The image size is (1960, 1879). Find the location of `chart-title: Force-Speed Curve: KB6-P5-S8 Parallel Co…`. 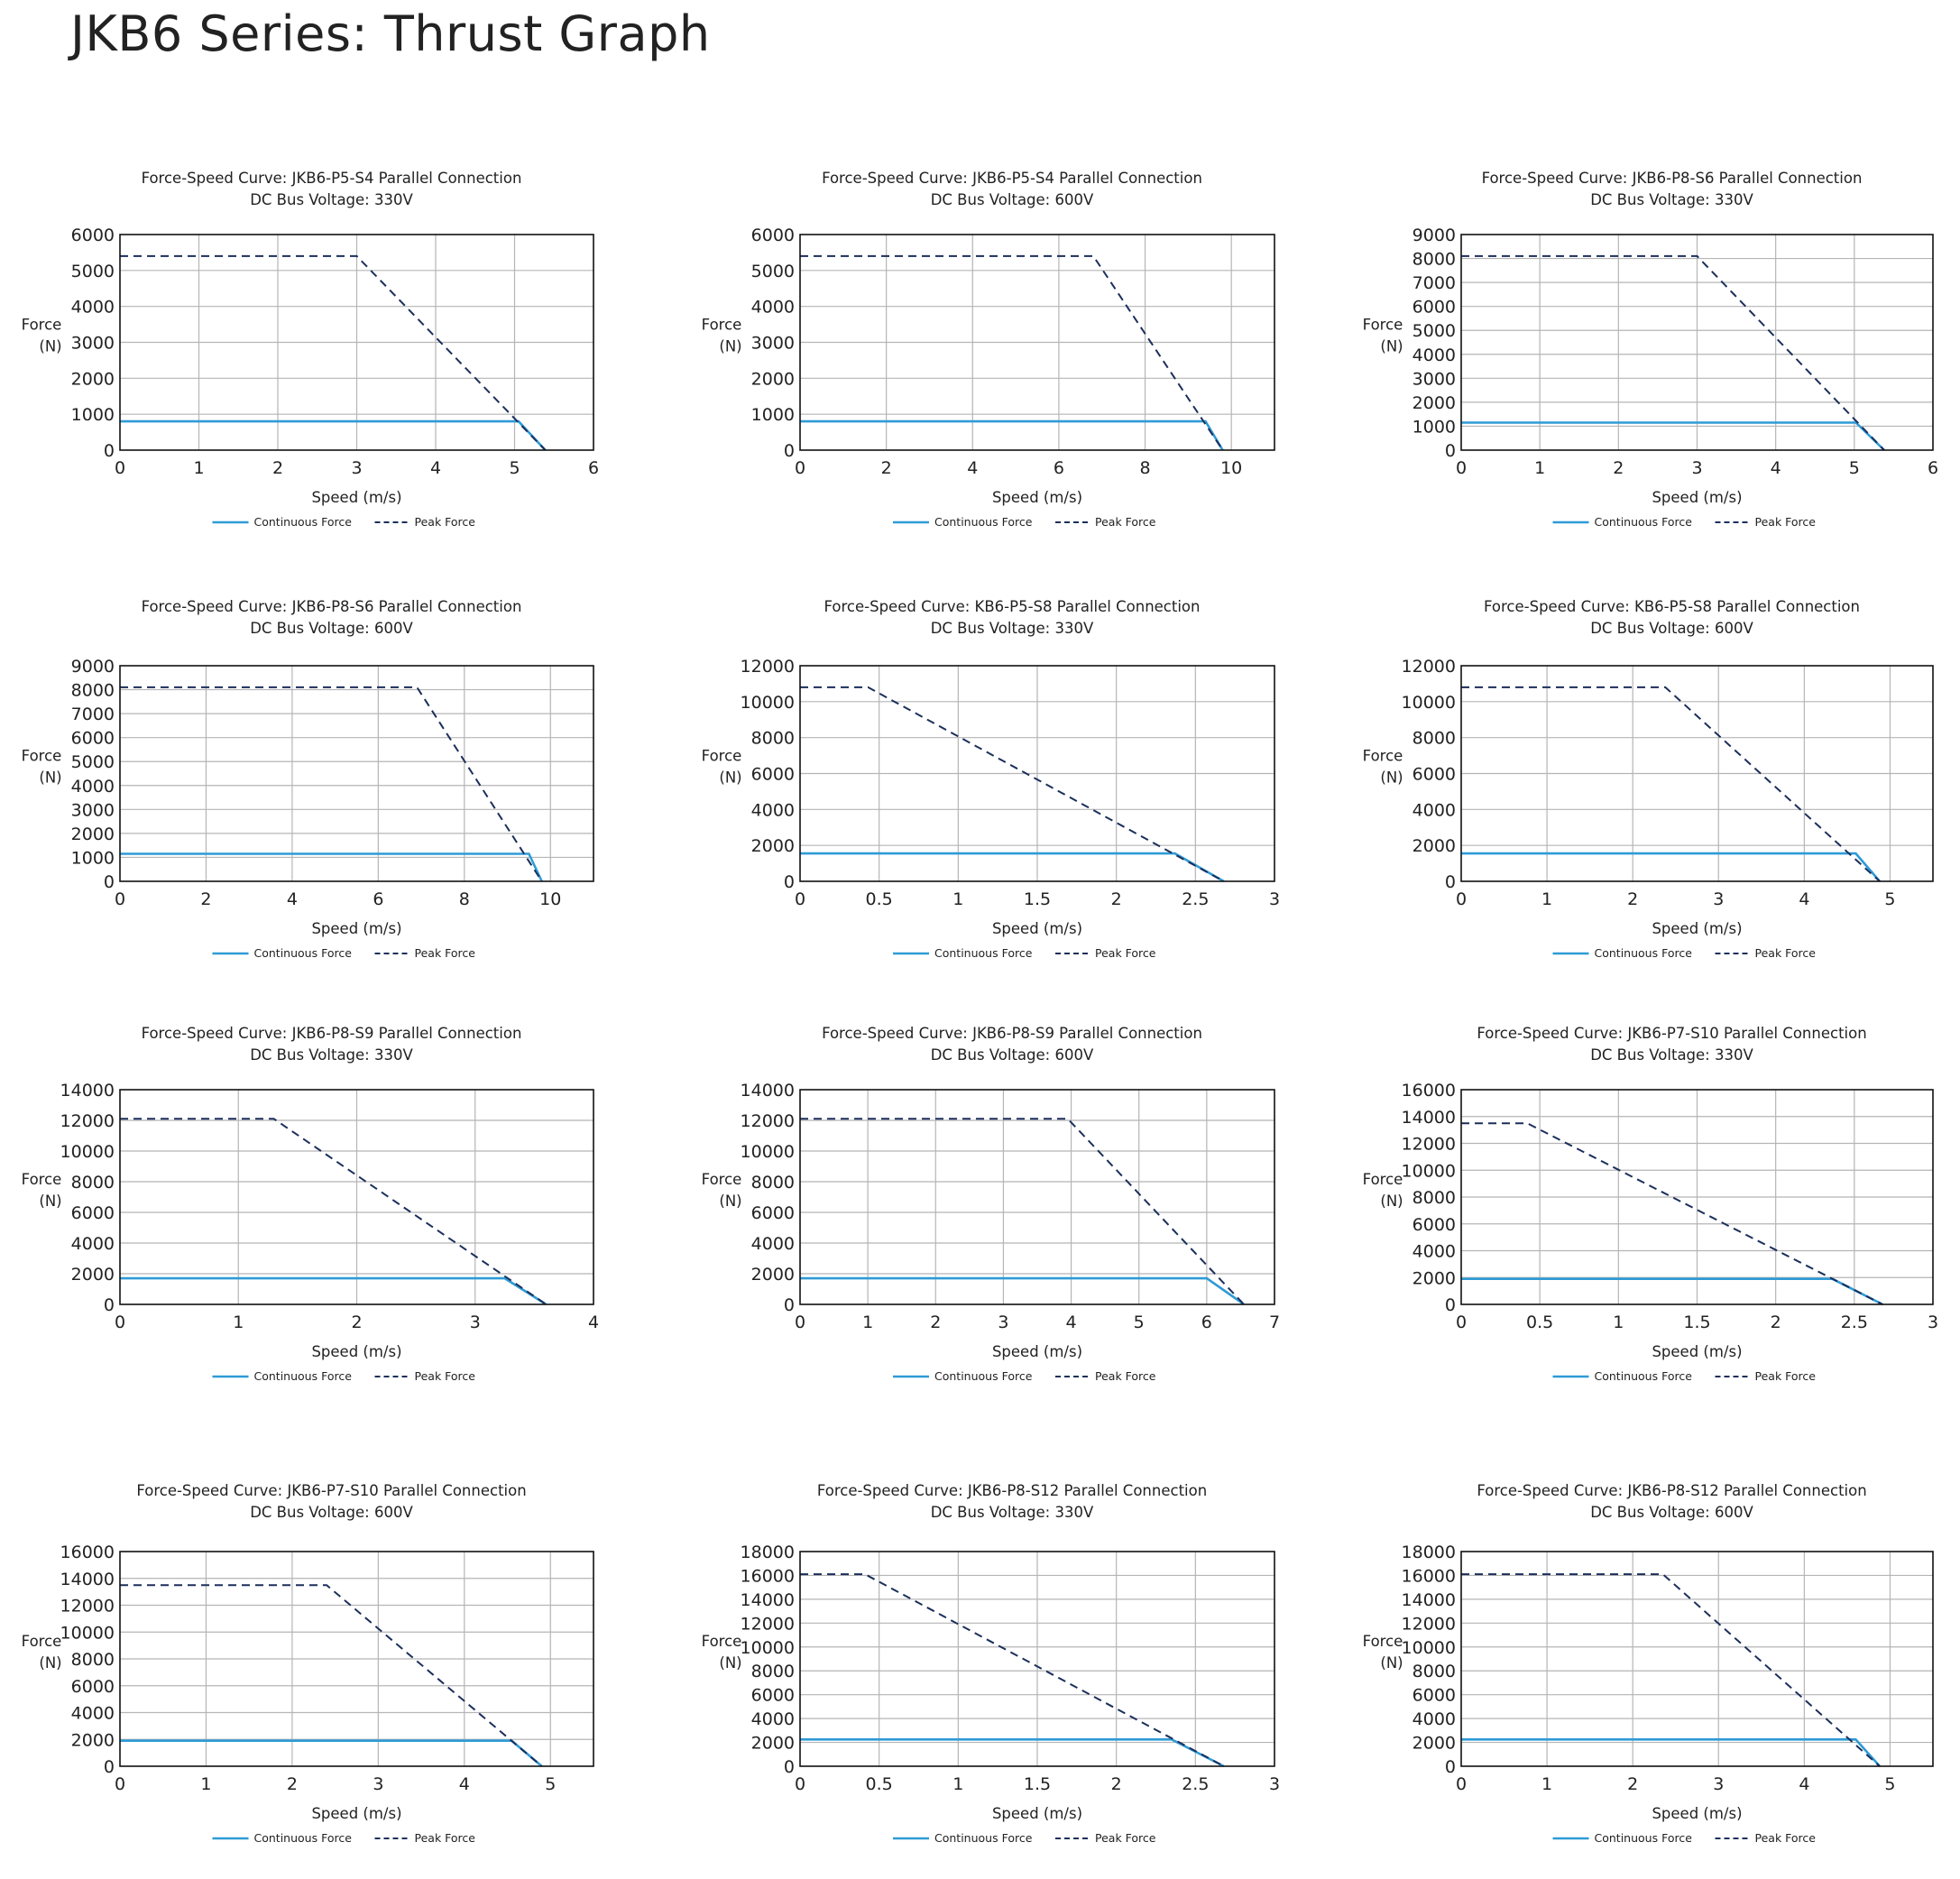

chart-title: Force-Speed Curve: KB6-P5-S8 Parallel Co… is located at coordinates (1672, 606).